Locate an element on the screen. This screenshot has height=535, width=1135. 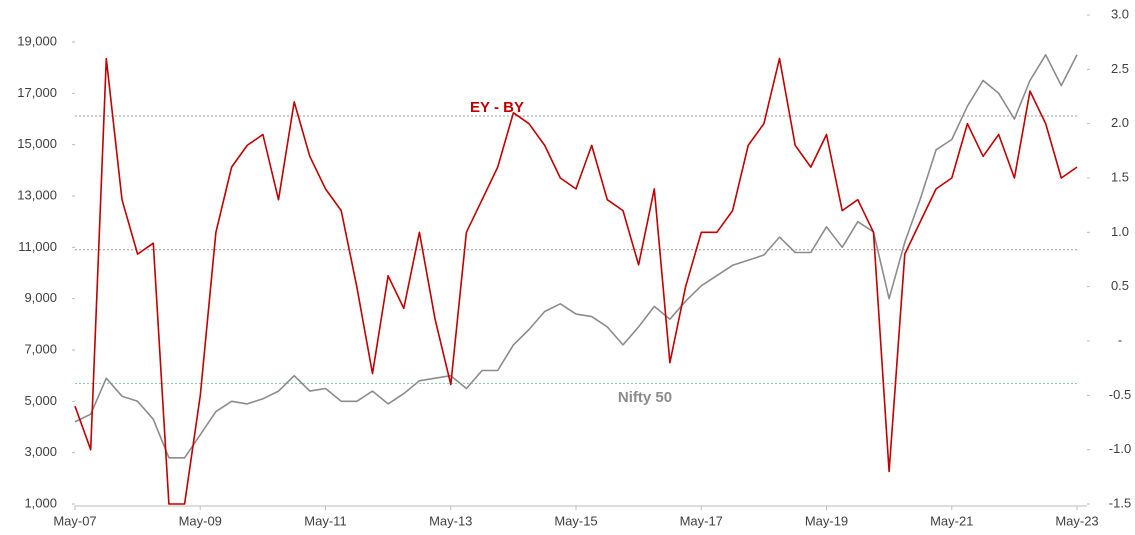
y2-tick-label: -1.5 is located at coordinates (1120, 502).